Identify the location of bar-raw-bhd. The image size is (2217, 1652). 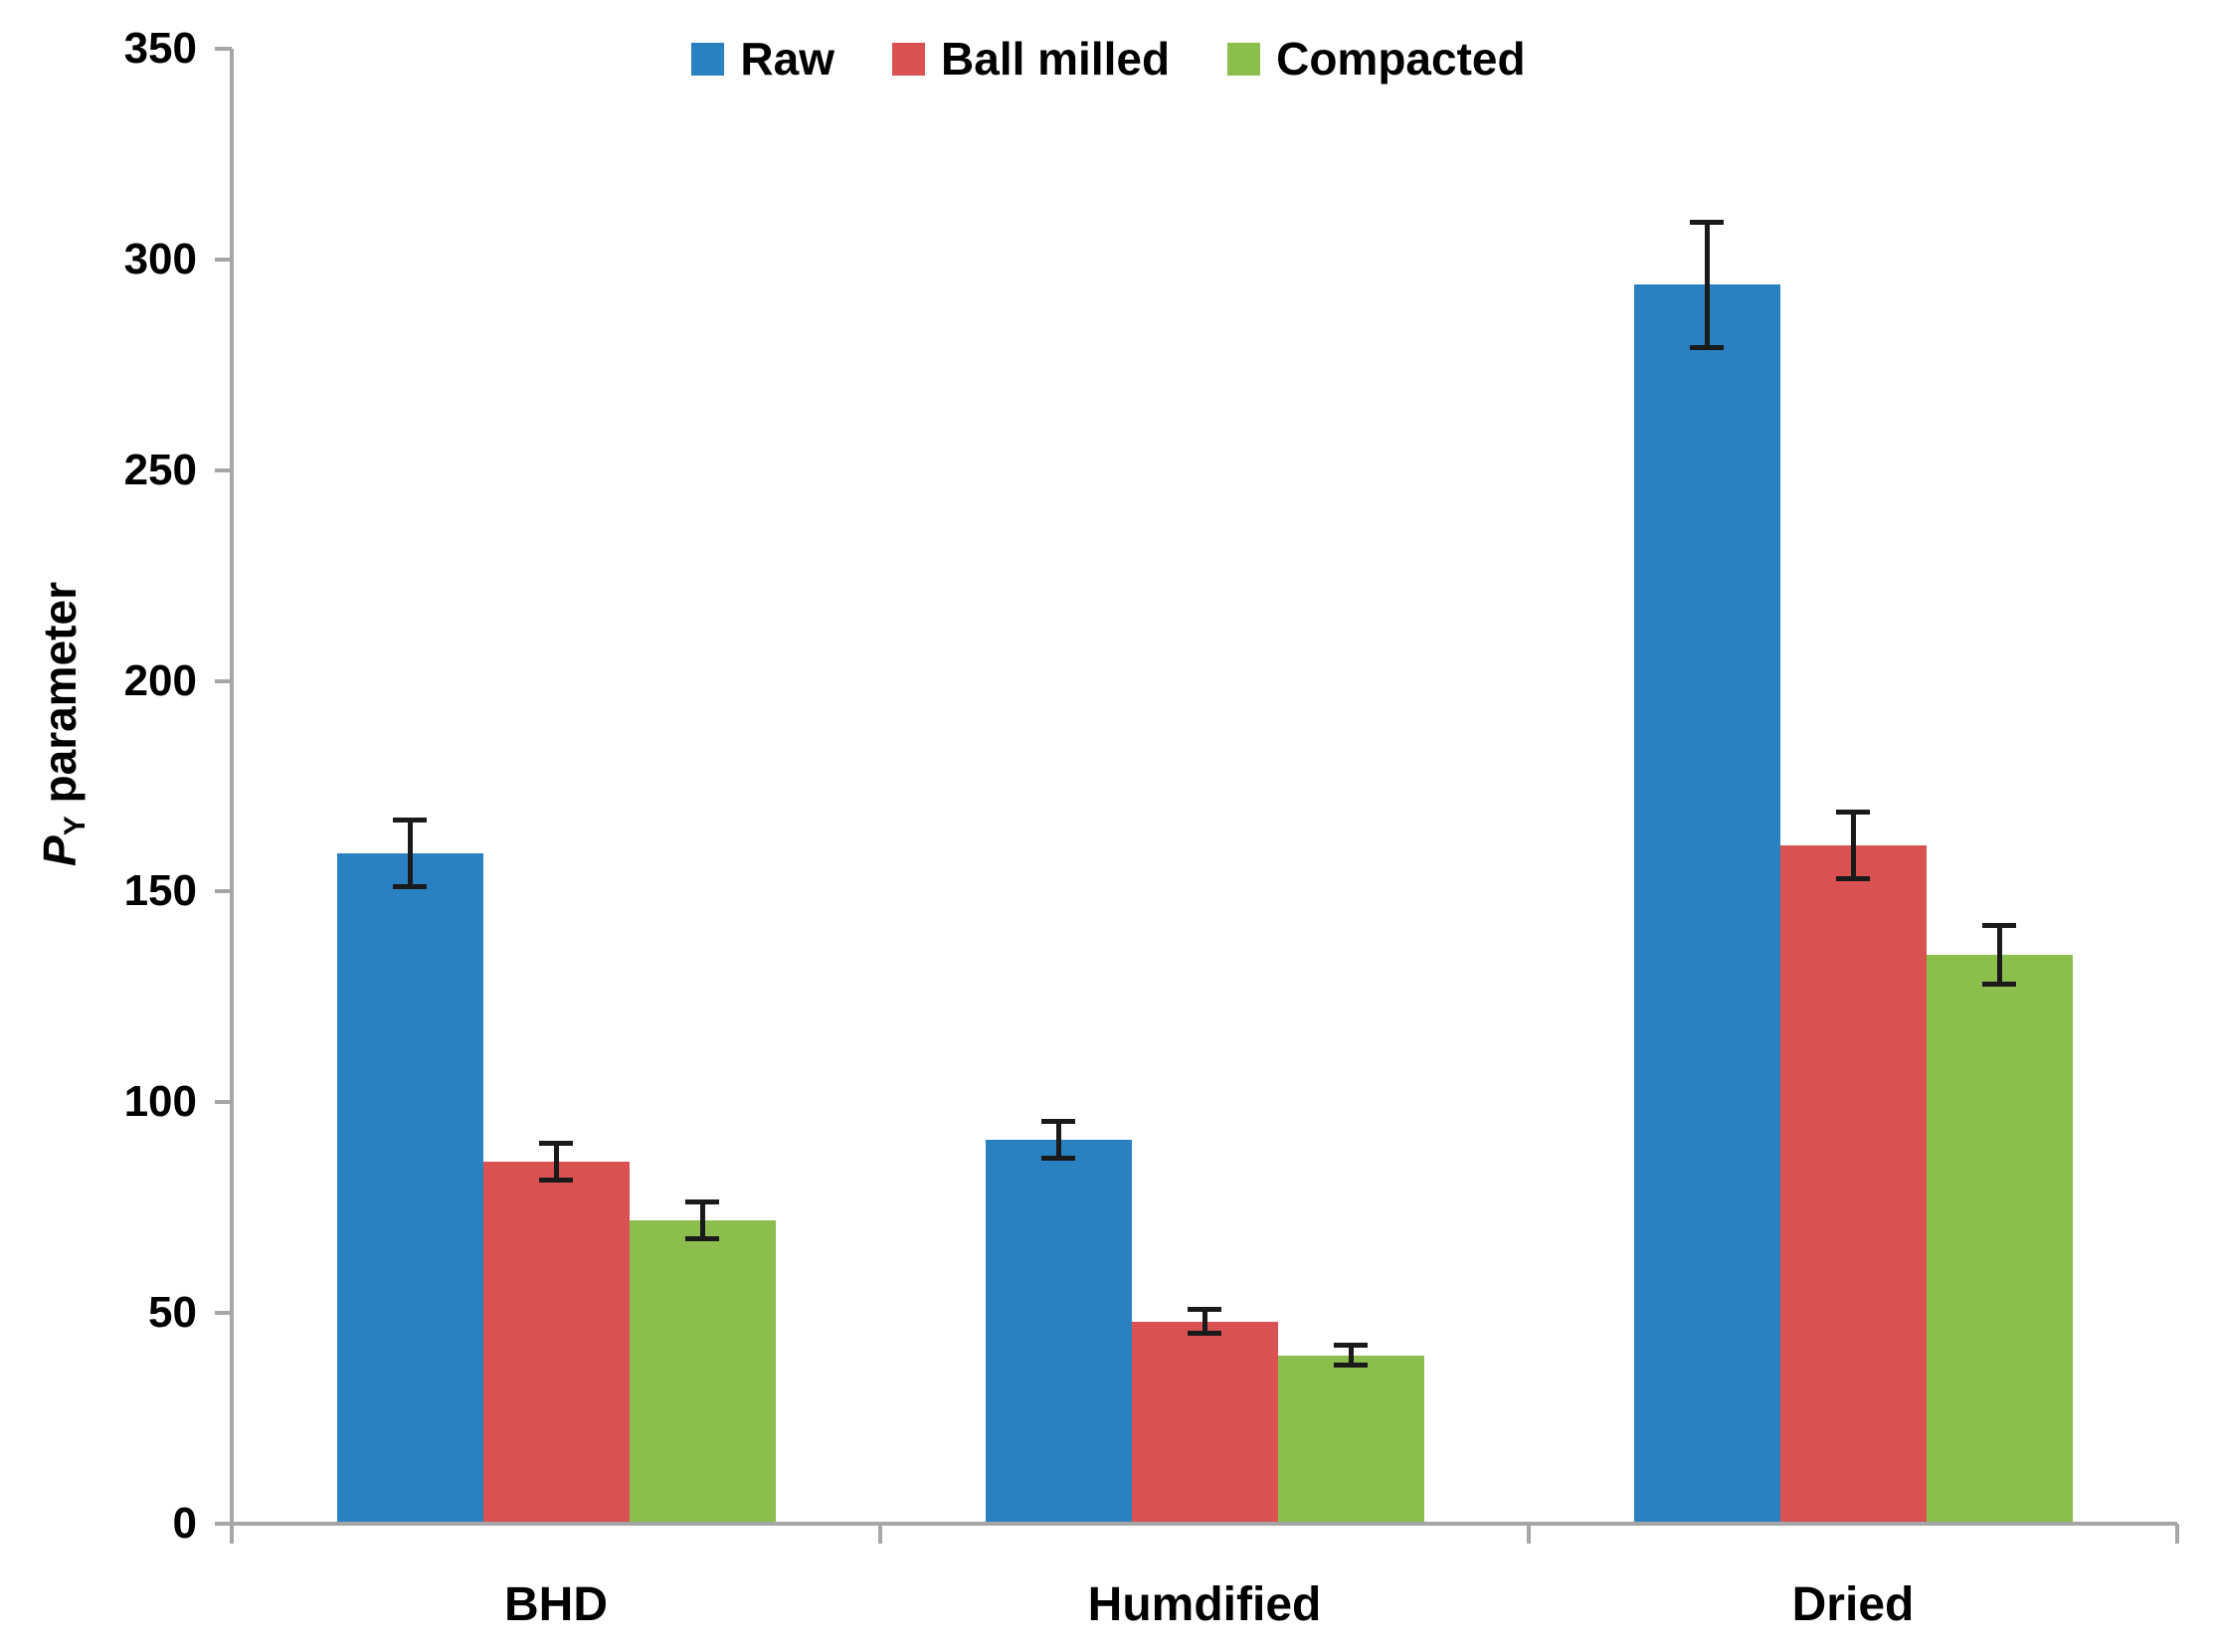
(409, 1188).